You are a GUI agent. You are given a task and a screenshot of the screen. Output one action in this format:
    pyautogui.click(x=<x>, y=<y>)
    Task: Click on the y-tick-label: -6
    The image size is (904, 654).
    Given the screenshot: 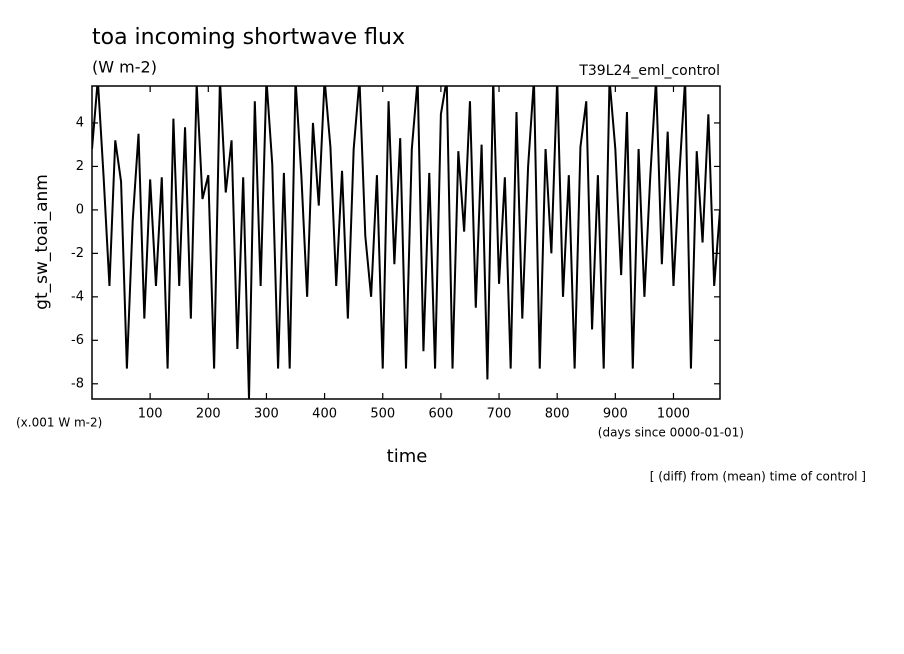 What is the action you would take?
    pyautogui.click(x=77, y=340)
    